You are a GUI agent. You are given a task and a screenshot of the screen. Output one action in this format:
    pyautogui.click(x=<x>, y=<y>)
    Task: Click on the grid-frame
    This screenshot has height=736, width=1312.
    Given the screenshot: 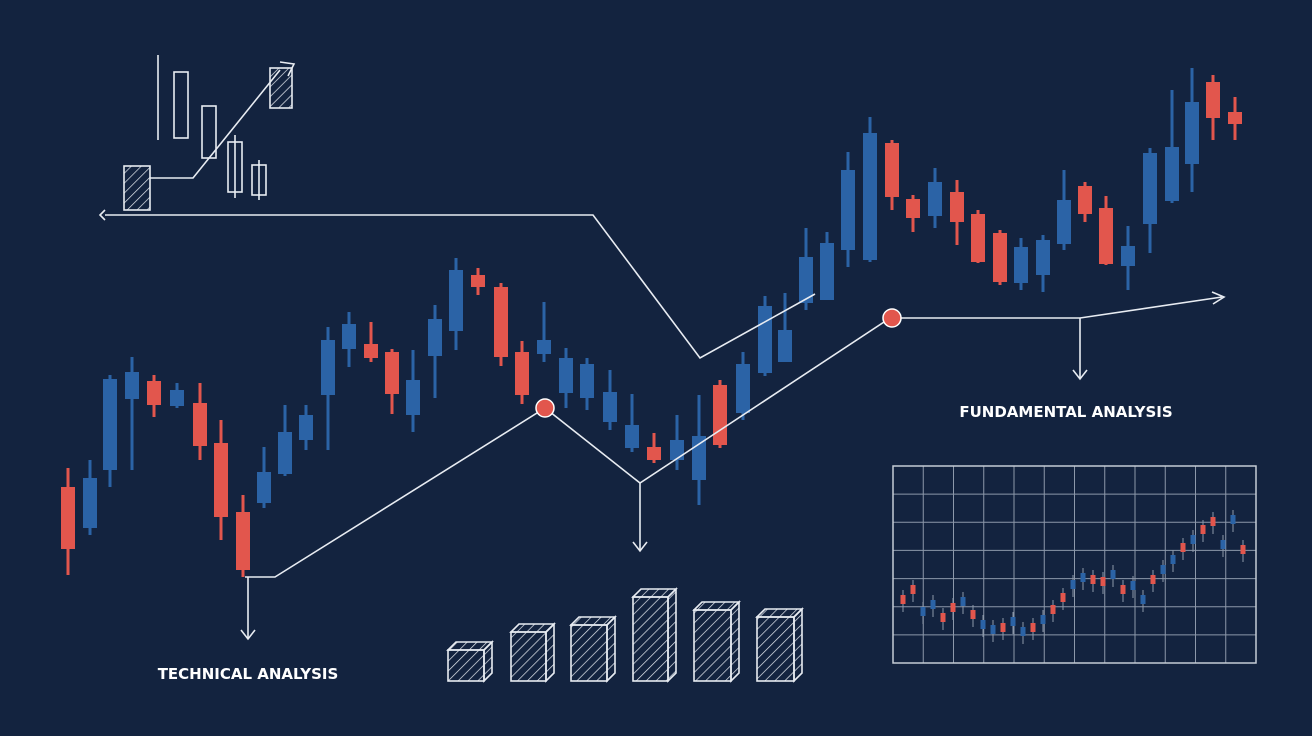 What is the action you would take?
    pyautogui.click(x=1074, y=564)
    